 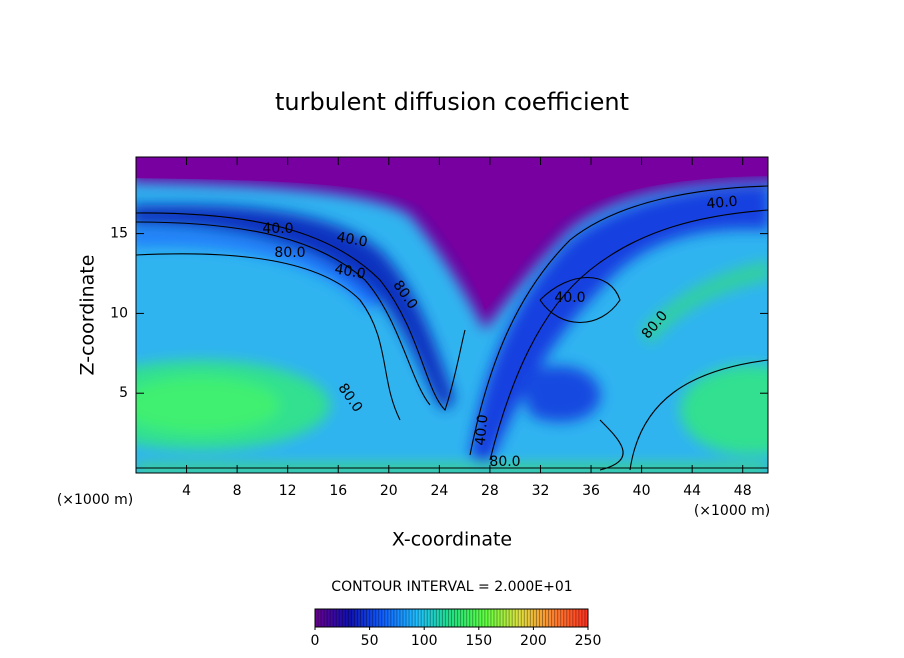 What do you see at coordinates (490, 491) in the screenshot?
I see `x-tick-label: 28` at bounding box center [490, 491].